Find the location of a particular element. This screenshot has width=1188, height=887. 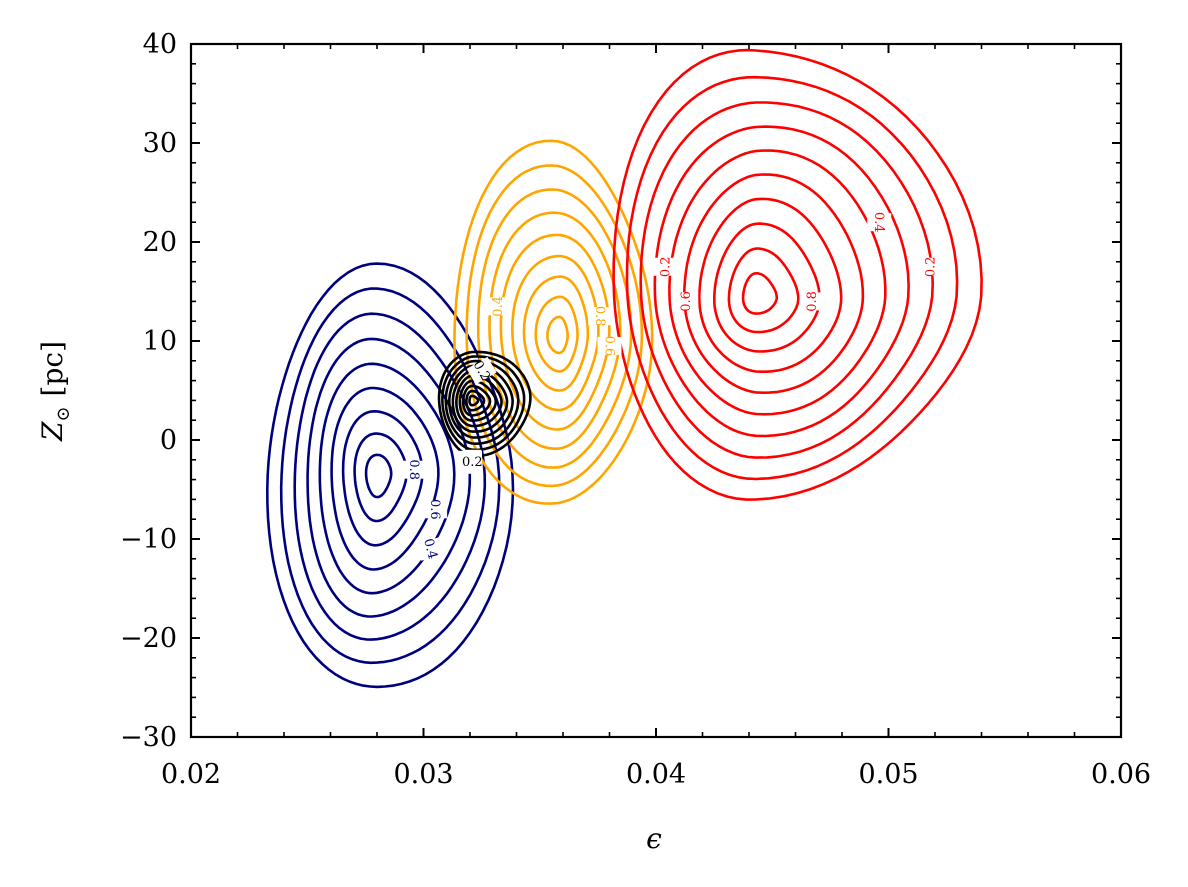

y-tick-label: 40 is located at coordinates (160, 44).